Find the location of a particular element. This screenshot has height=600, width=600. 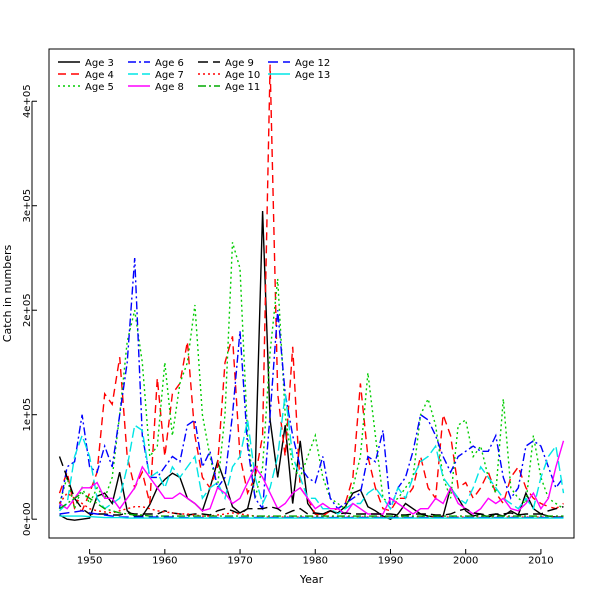

legend-label-age-5: Age 5 is located at coordinates (99, 87).